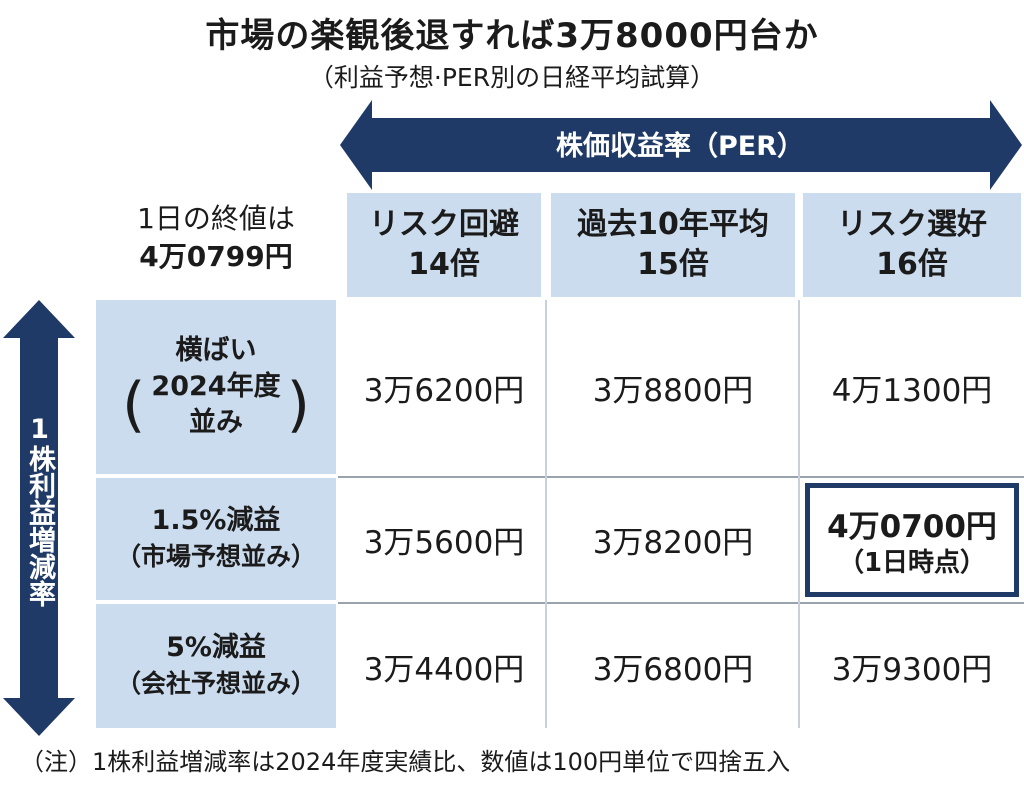  Describe the element at coordinates (673, 245) in the screenshot. I see `col-header-10yr-avg: 過去10年平均 15倍` at that location.